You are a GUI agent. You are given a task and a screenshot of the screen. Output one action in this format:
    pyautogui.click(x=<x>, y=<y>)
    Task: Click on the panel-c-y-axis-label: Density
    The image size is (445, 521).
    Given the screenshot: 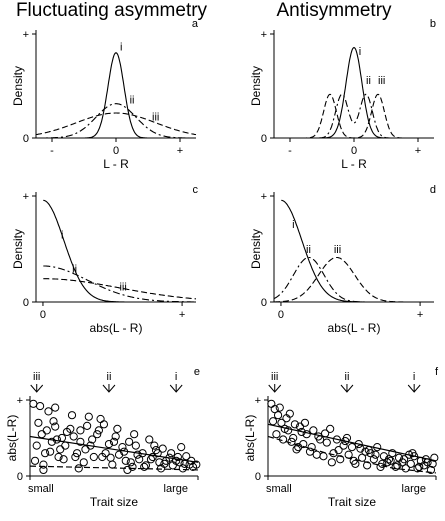 What is the action you would take?
    pyautogui.click(x=18, y=249)
    